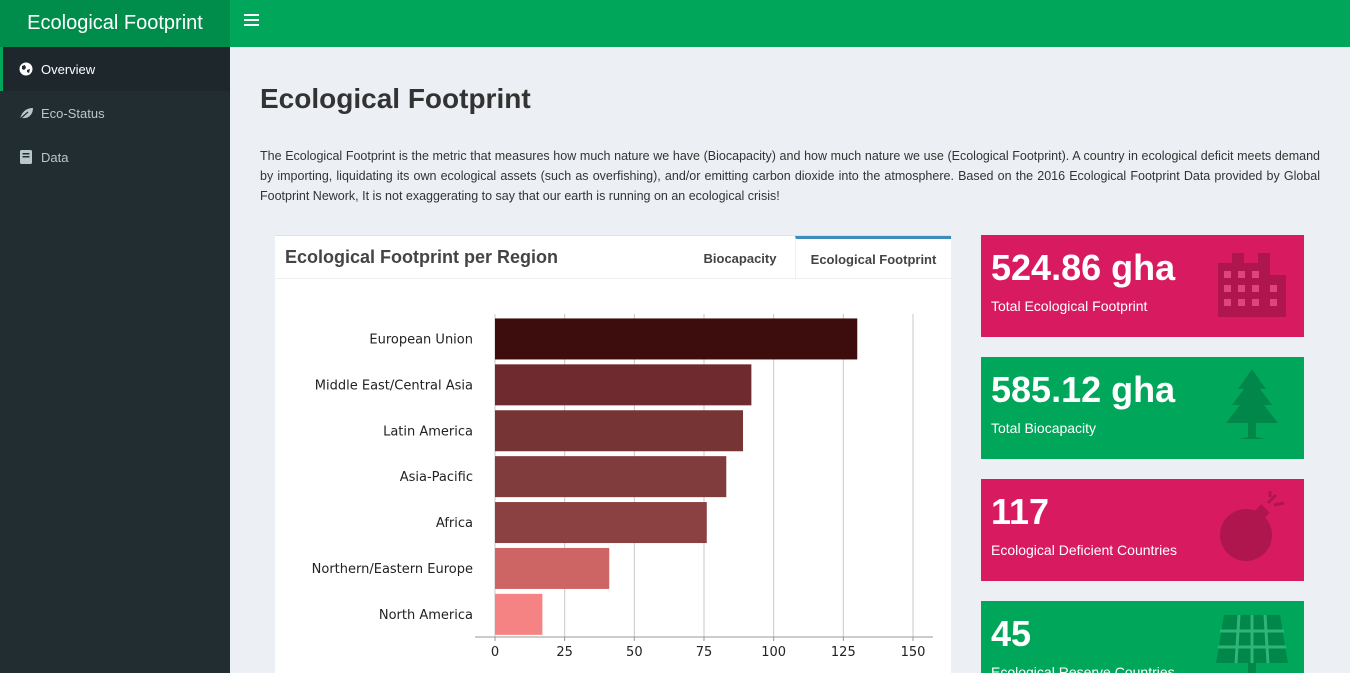 This screenshot has height=673, width=1350. Describe the element at coordinates (1069, 306) in the screenshot. I see `info-box-label: Total Ecological Footprint` at that location.